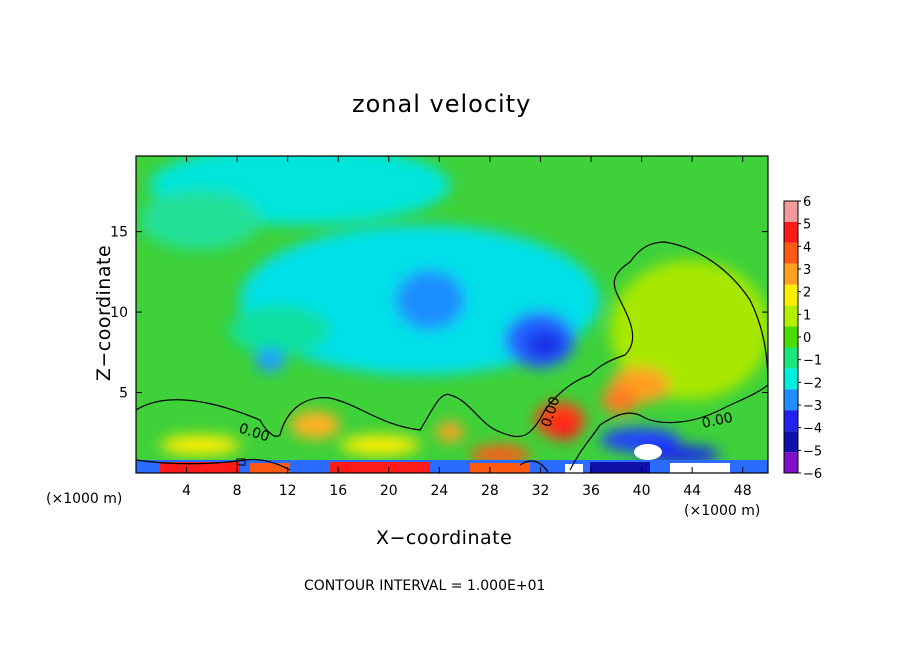 This screenshot has height=654, width=904. Describe the element at coordinates (642, 491) in the screenshot. I see `x-tick-label: 40` at that location.